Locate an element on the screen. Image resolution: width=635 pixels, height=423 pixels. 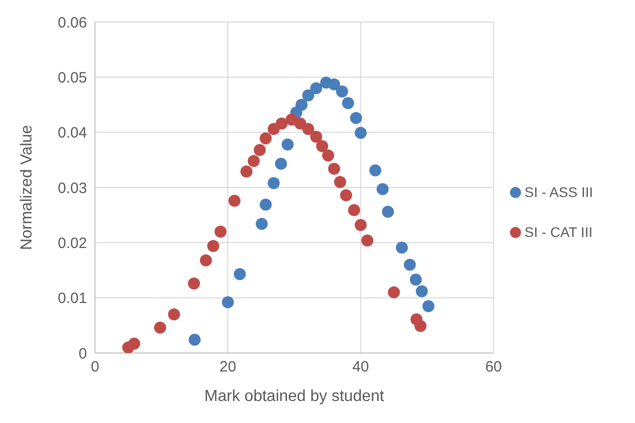
y-tick-label: 0.06 is located at coordinates (72, 23).